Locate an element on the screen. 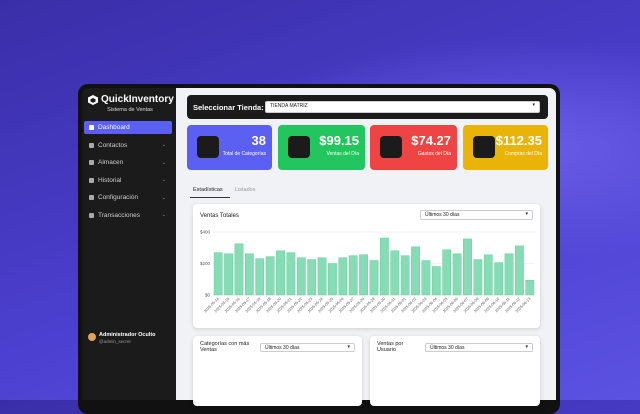 This screenshot has width=640, height=414. chart-title: Ventas Totales is located at coordinates (219, 216).